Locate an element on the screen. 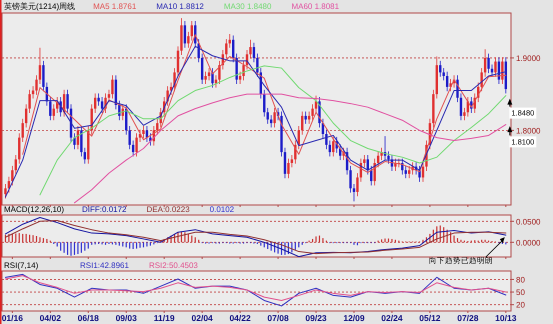 The height and width of the screenshot is (324, 553). x-tick-label: 02/04 is located at coordinates (203, 318).